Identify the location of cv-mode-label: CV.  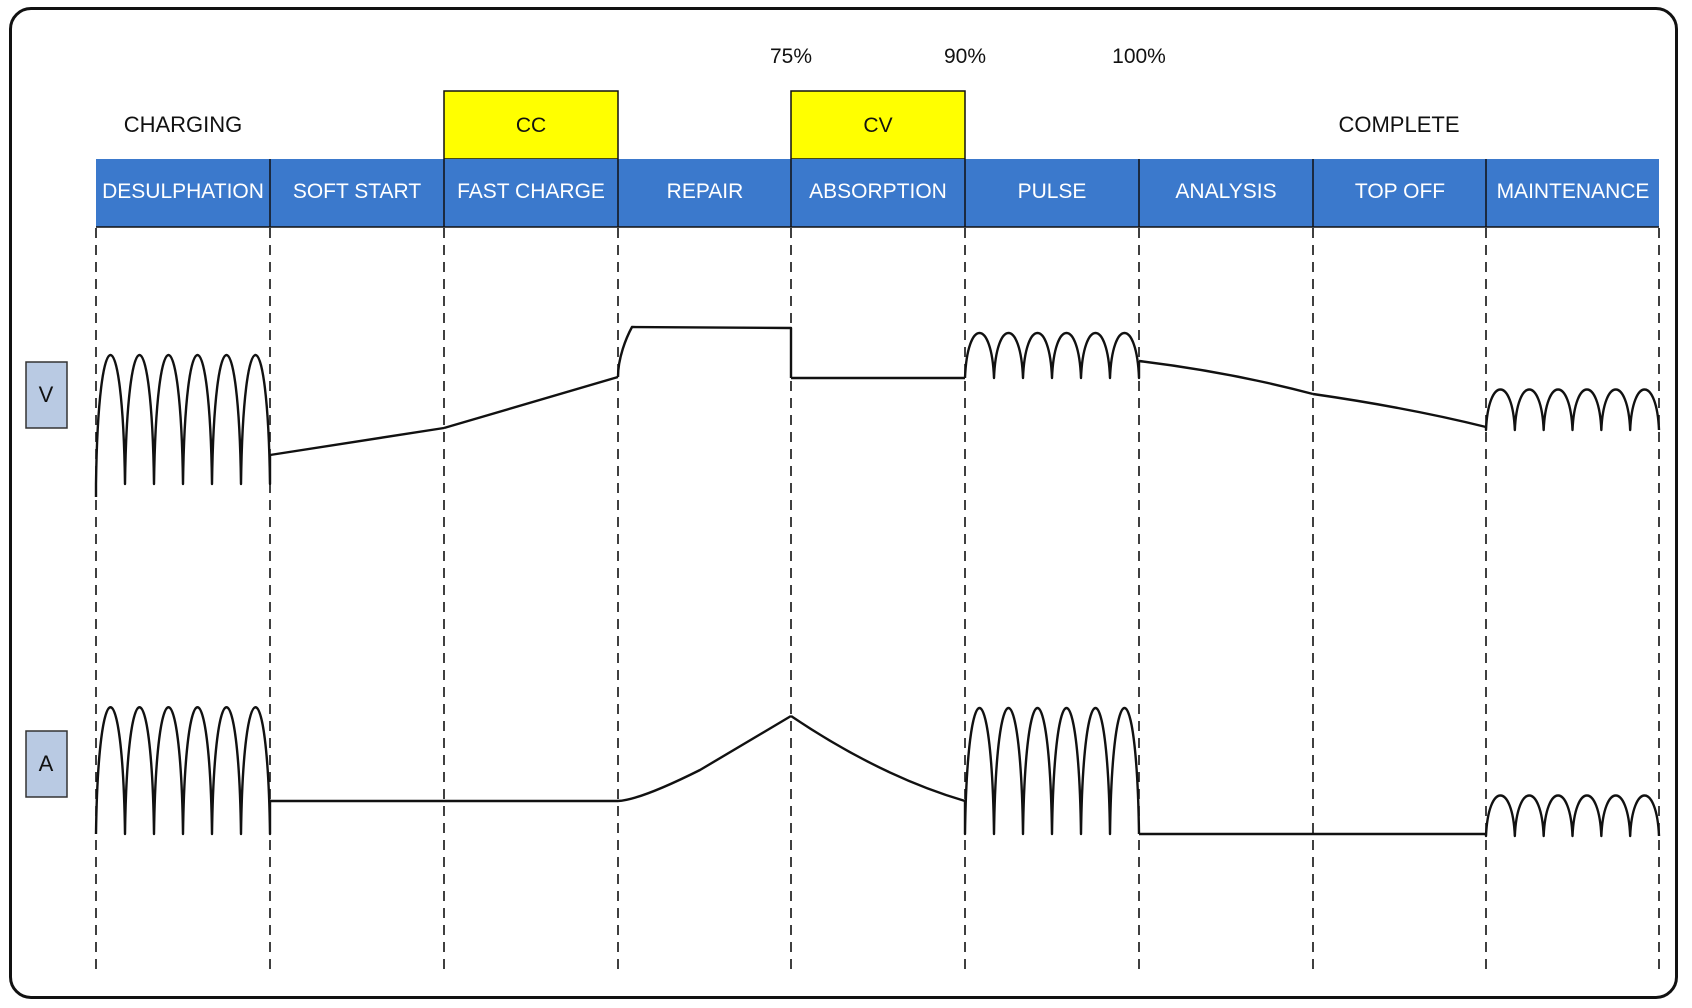
(877, 125).